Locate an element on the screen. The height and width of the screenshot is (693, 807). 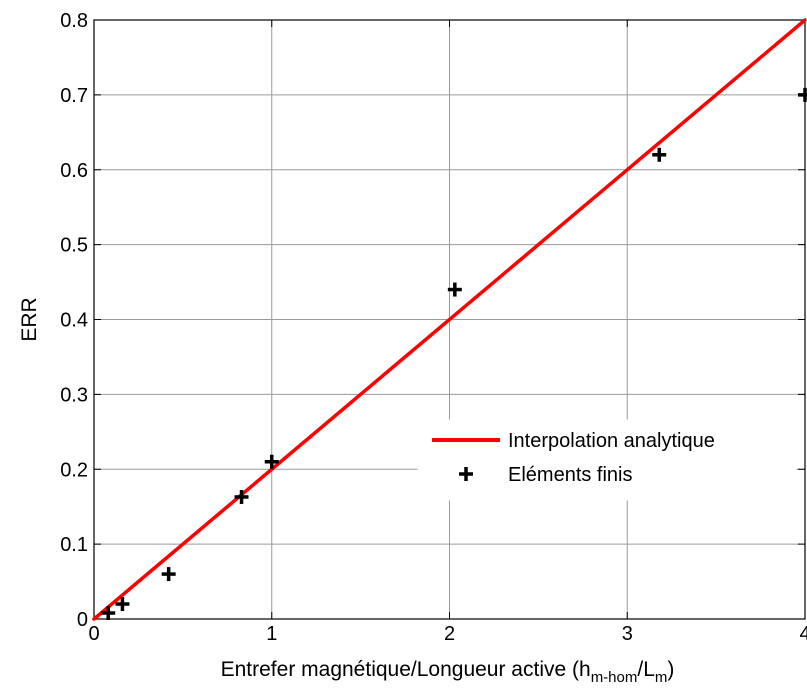
legend-marker-swatch is located at coordinates (466, 474).